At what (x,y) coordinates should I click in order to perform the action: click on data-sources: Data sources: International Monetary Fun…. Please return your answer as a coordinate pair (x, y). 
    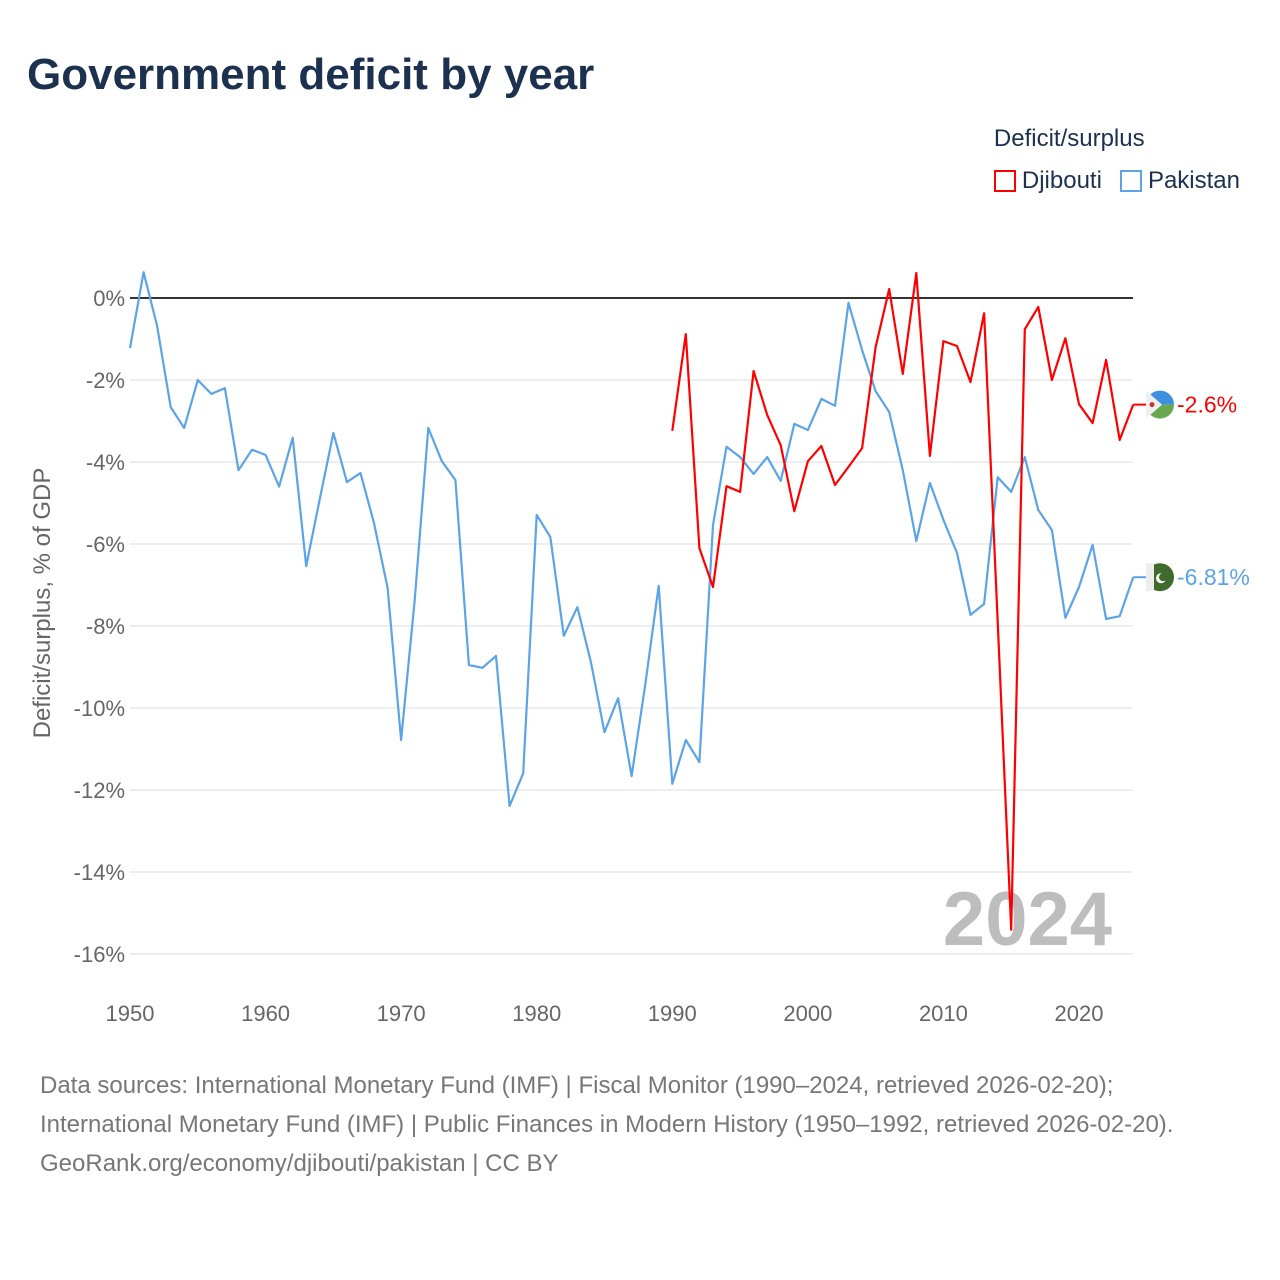
    Looking at the image, I should click on (607, 1105).